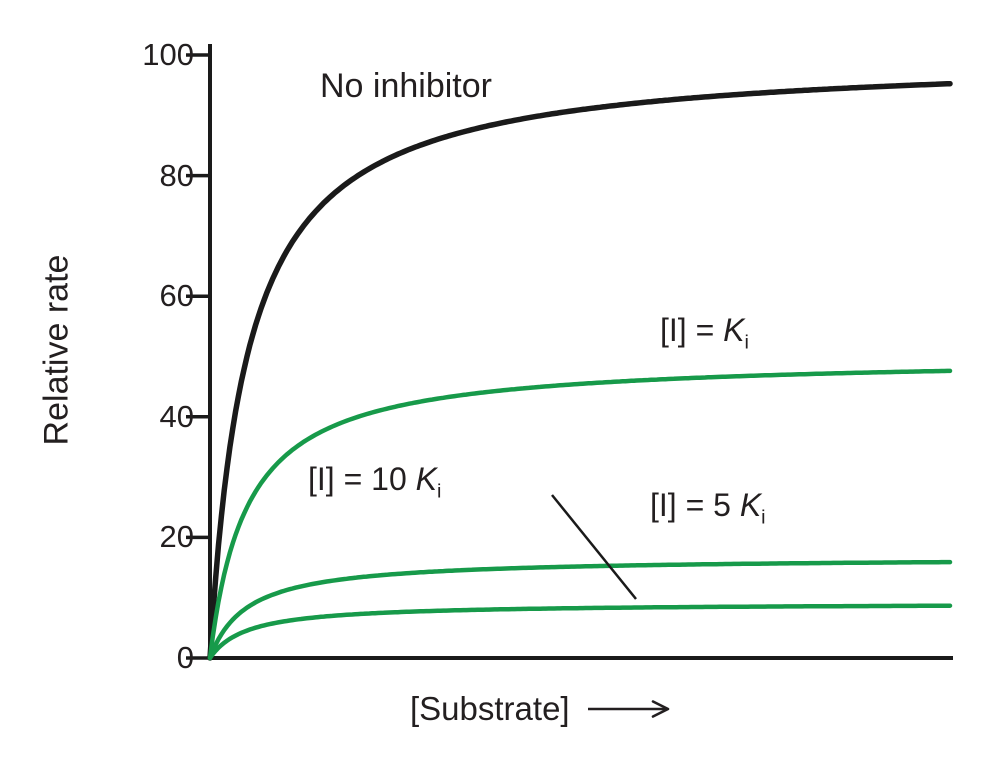 This screenshot has width=988, height=770. Describe the element at coordinates (490, 708) in the screenshot. I see `x-axis-title-text: [Substrate]` at that location.